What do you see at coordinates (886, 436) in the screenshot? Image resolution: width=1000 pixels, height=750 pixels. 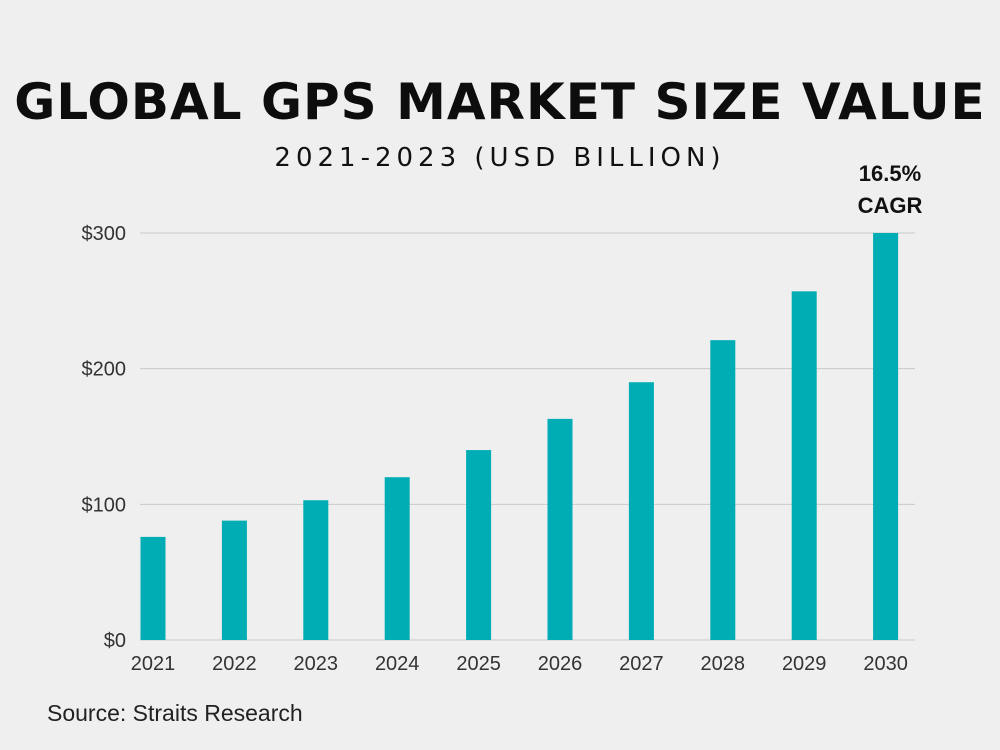 I see `bar-2030` at bounding box center [886, 436].